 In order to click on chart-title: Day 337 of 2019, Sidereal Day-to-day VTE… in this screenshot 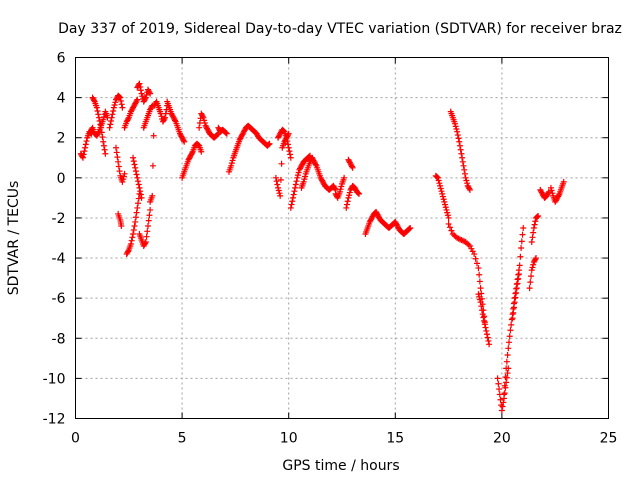, I will do `click(340, 29)`.